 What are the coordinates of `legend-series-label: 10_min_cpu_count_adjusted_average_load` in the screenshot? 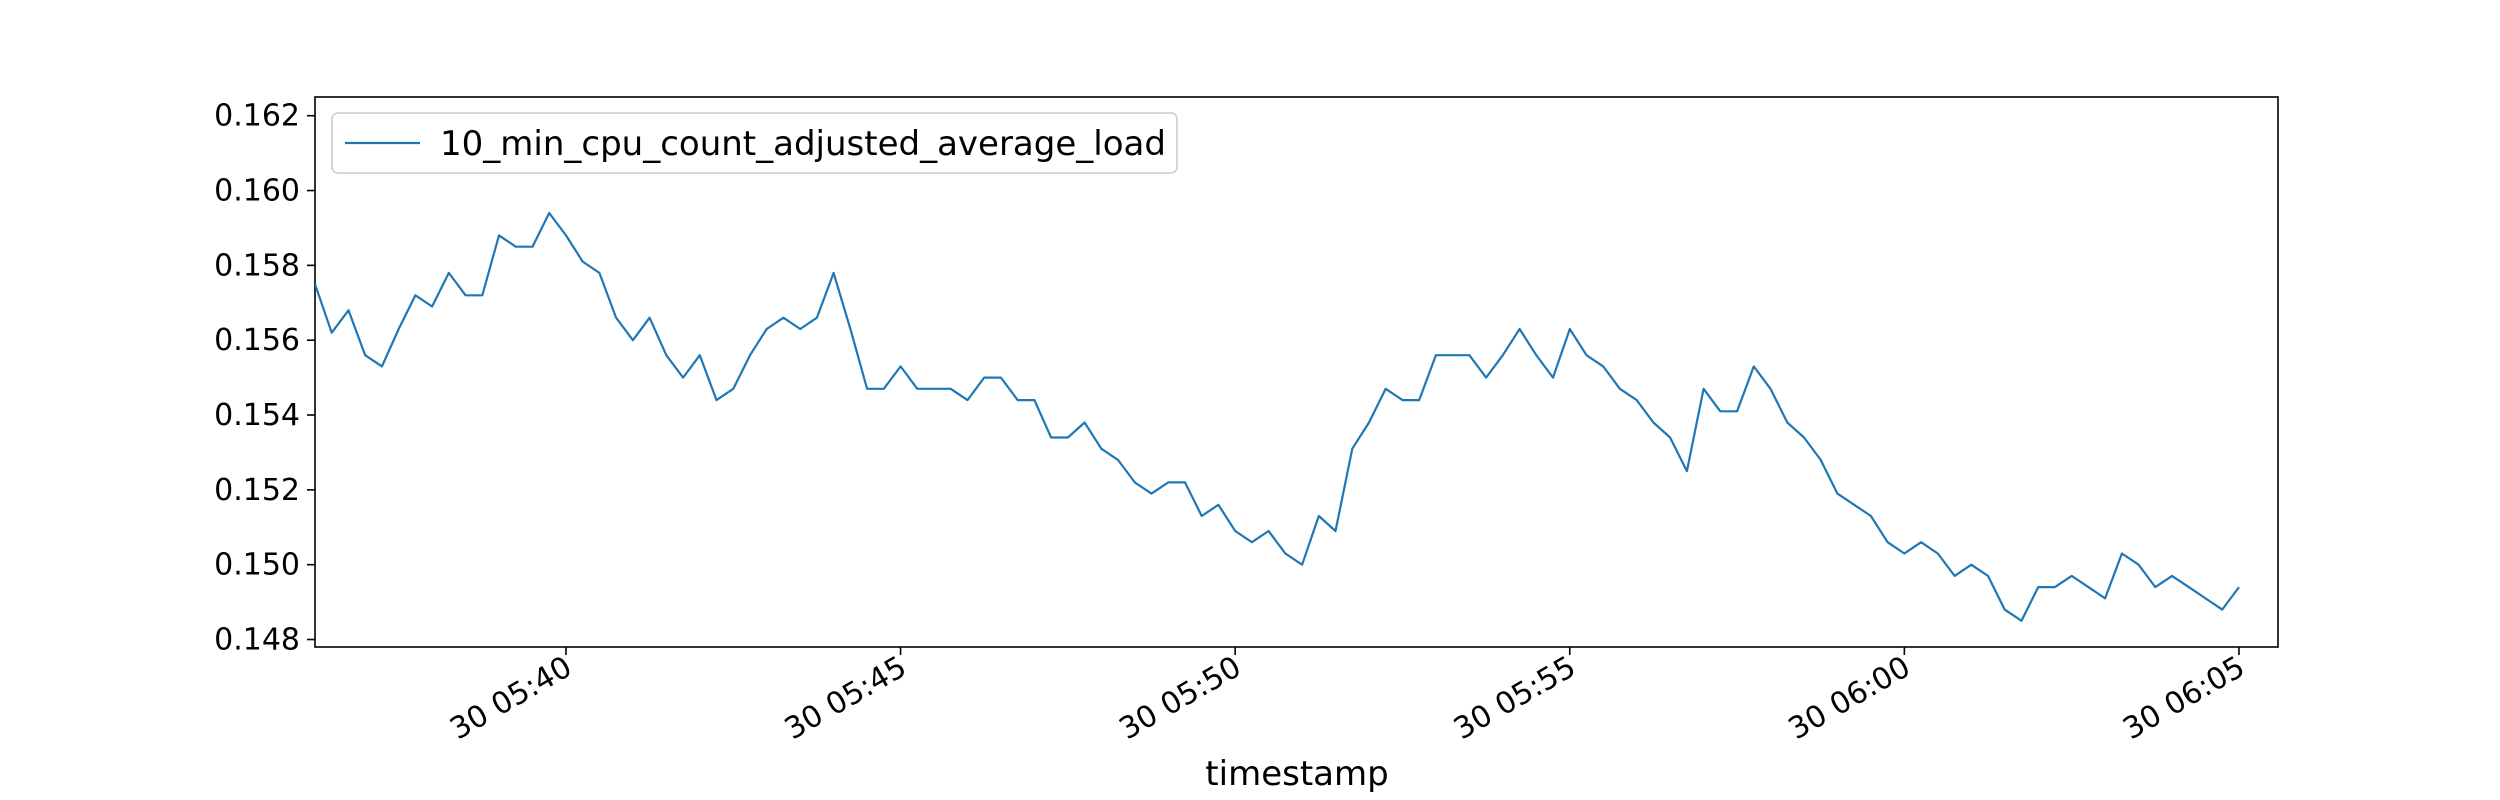 It's located at (803, 144).